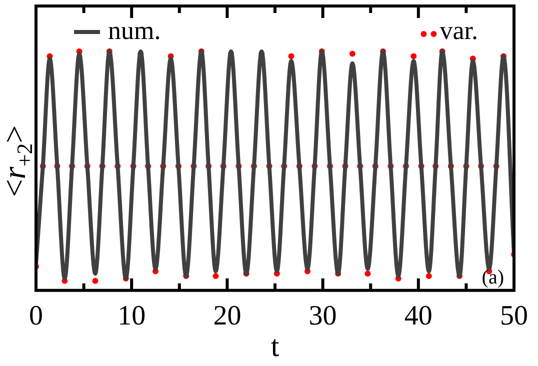 This screenshot has height=366, width=538. Describe the element at coordinates (493, 277) in the screenshot. I see `annotation: (a)` at that location.